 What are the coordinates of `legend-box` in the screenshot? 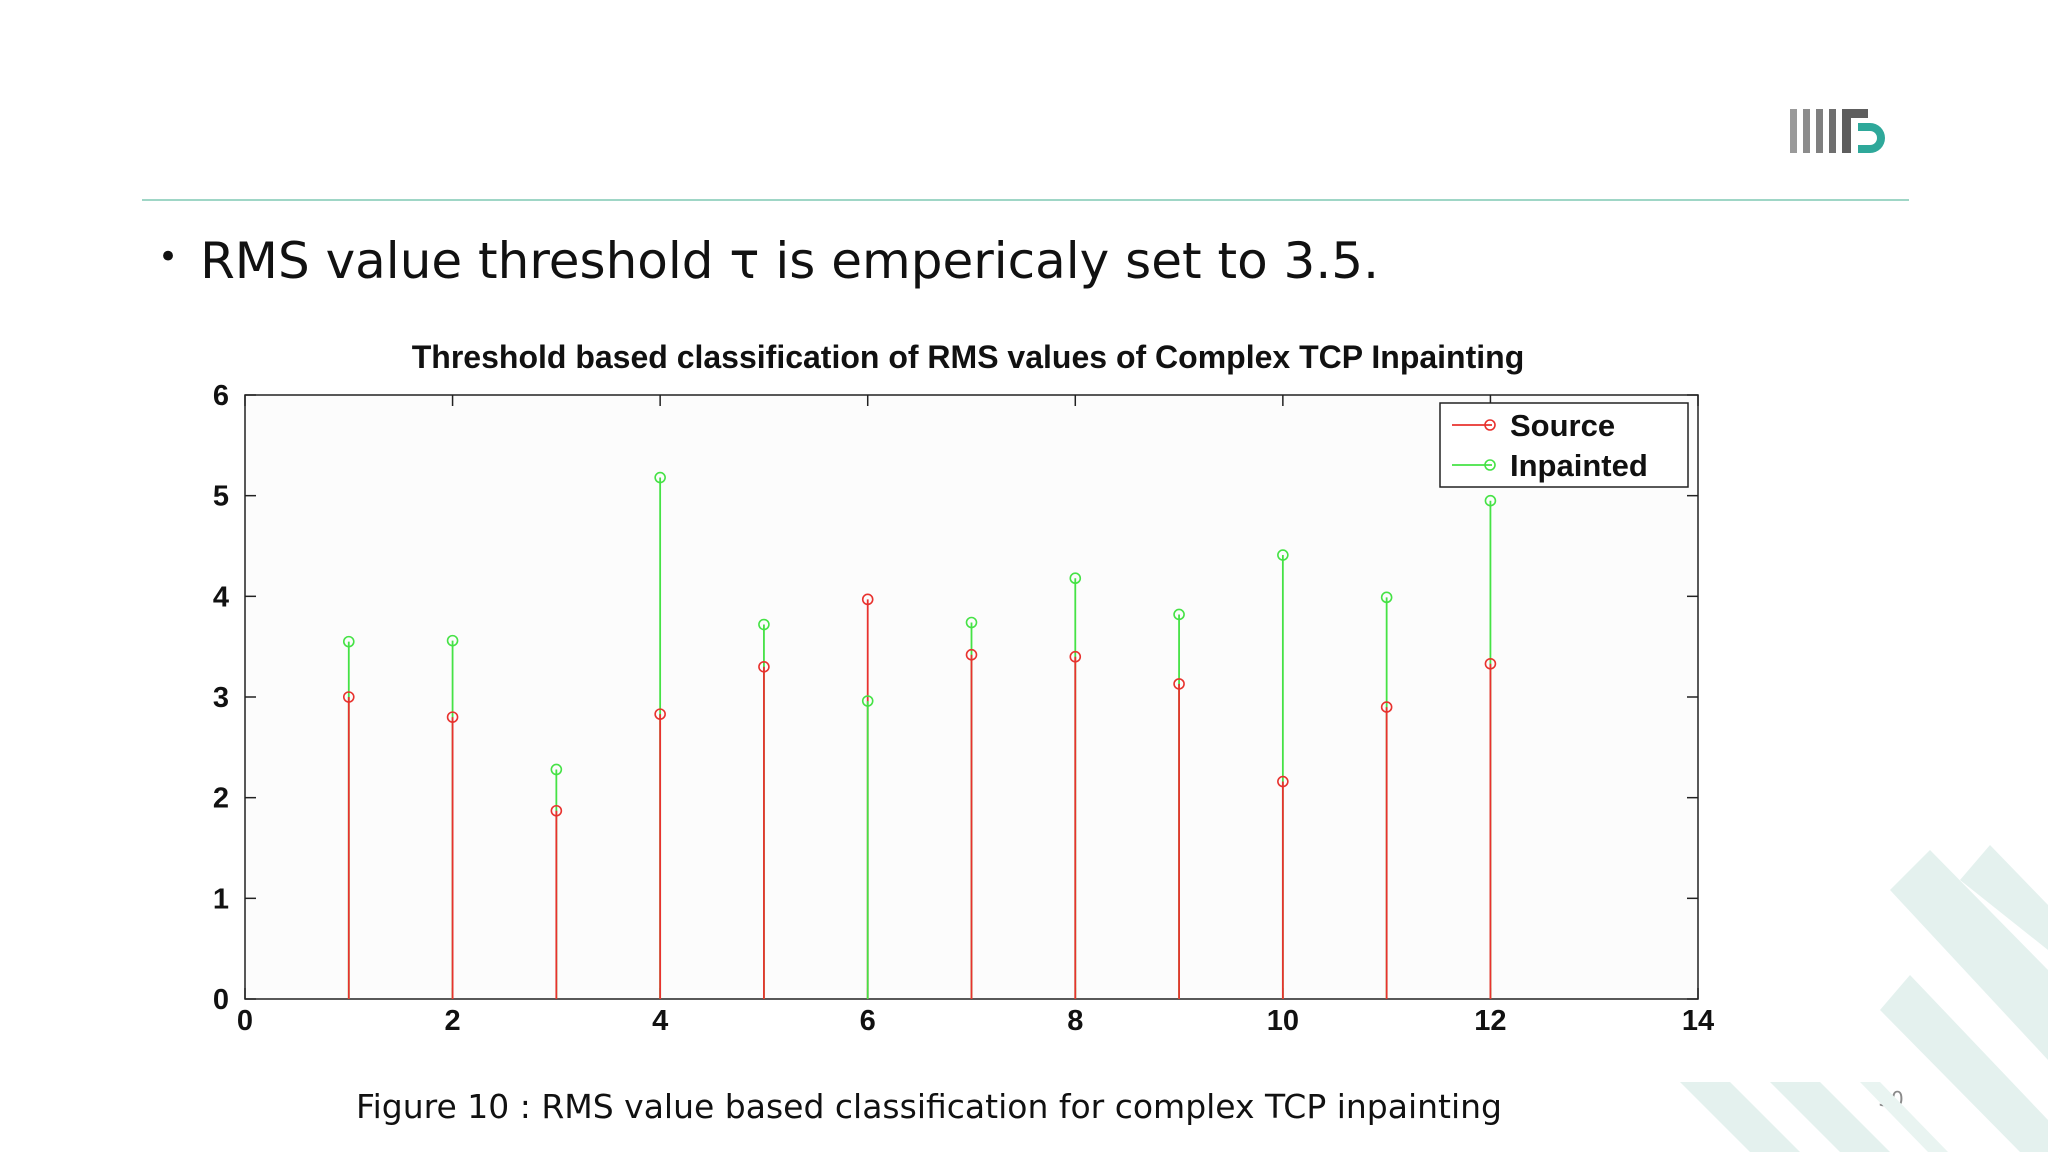 It's located at (1564, 445).